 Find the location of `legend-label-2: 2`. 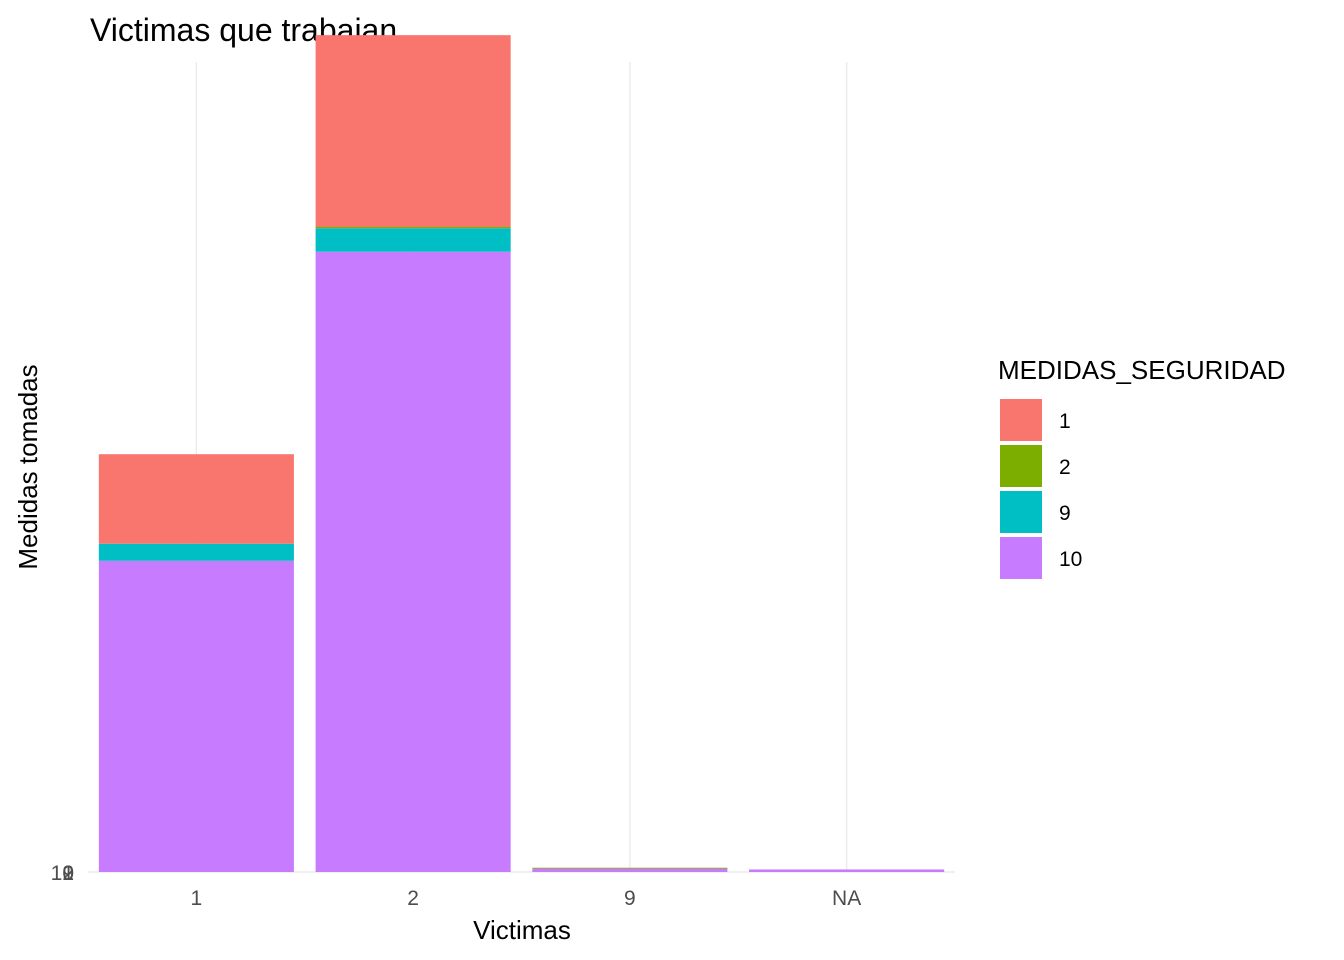

legend-label-2: 2 is located at coordinates (1065, 467).